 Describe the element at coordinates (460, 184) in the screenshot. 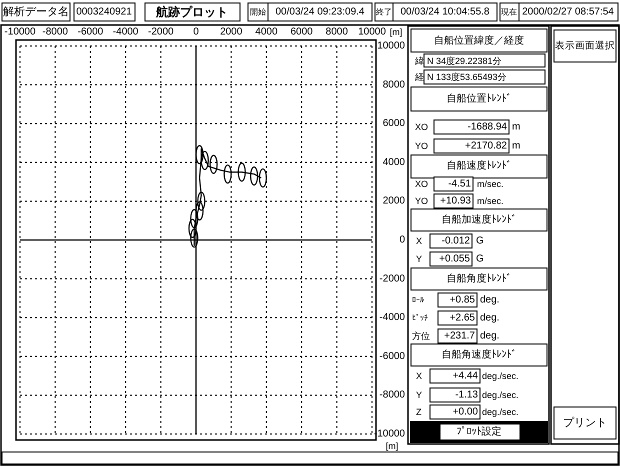

I see `text: -4.51` at that location.